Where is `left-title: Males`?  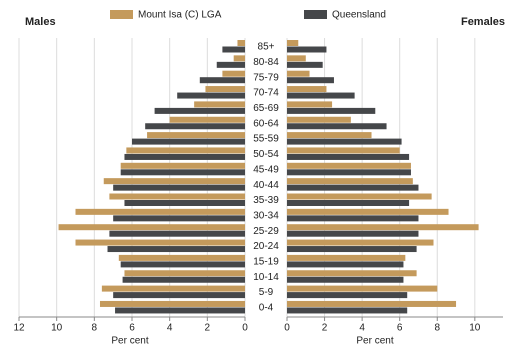 left-title: Males is located at coordinates (40, 22).